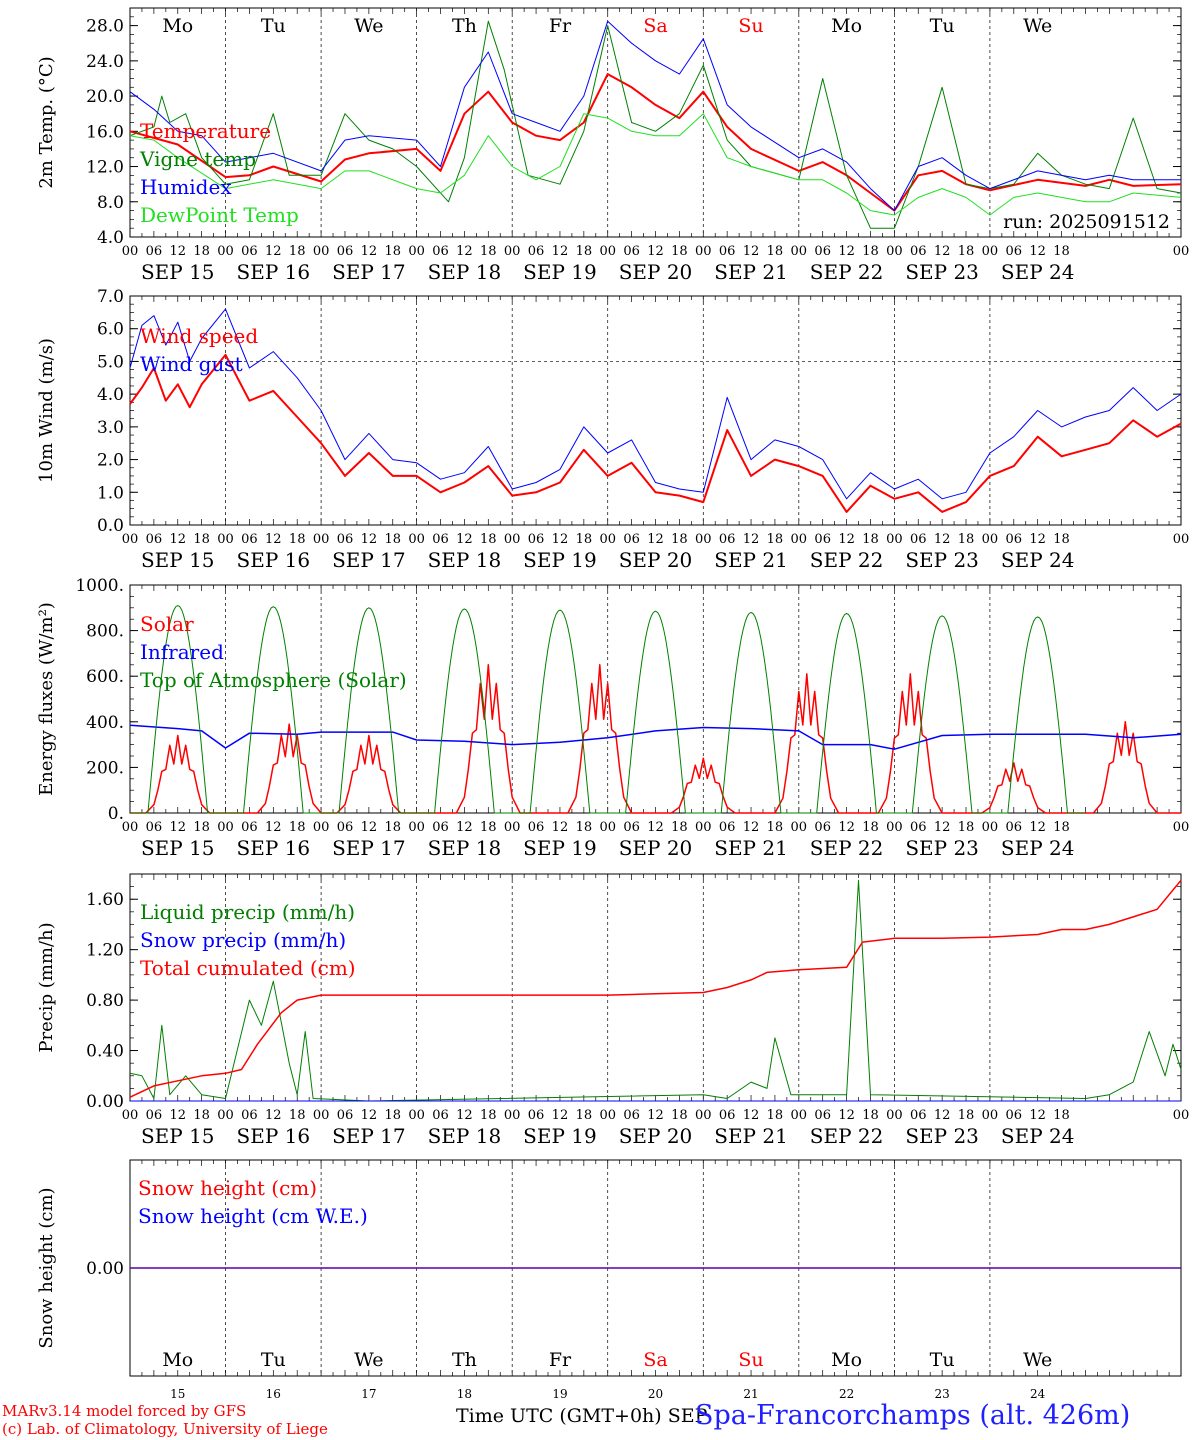 The image size is (1194, 1440). I want to click on date-number-label: 24, so click(1038, 1394).